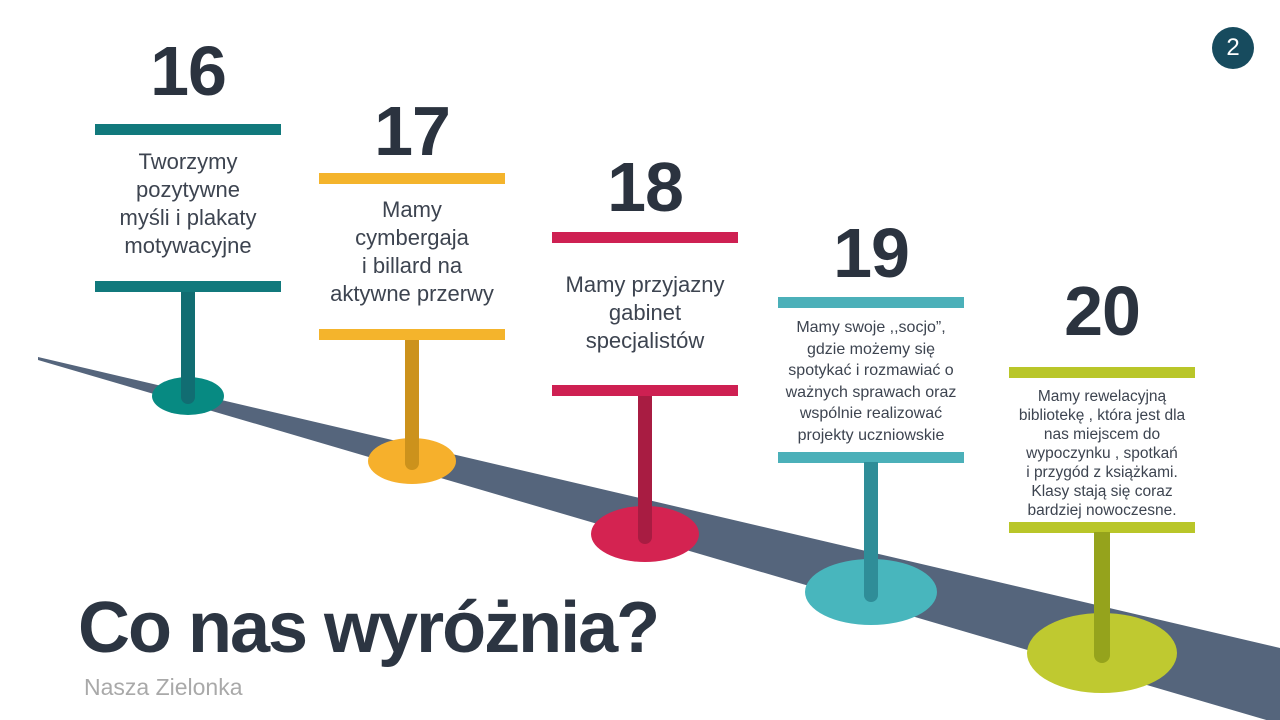 Image resolution: width=1280 pixels, height=720 pixels. Describe the element at coordinates (1102, 311) in the screenshot. I see `milestone-20-number: 20` at that location.